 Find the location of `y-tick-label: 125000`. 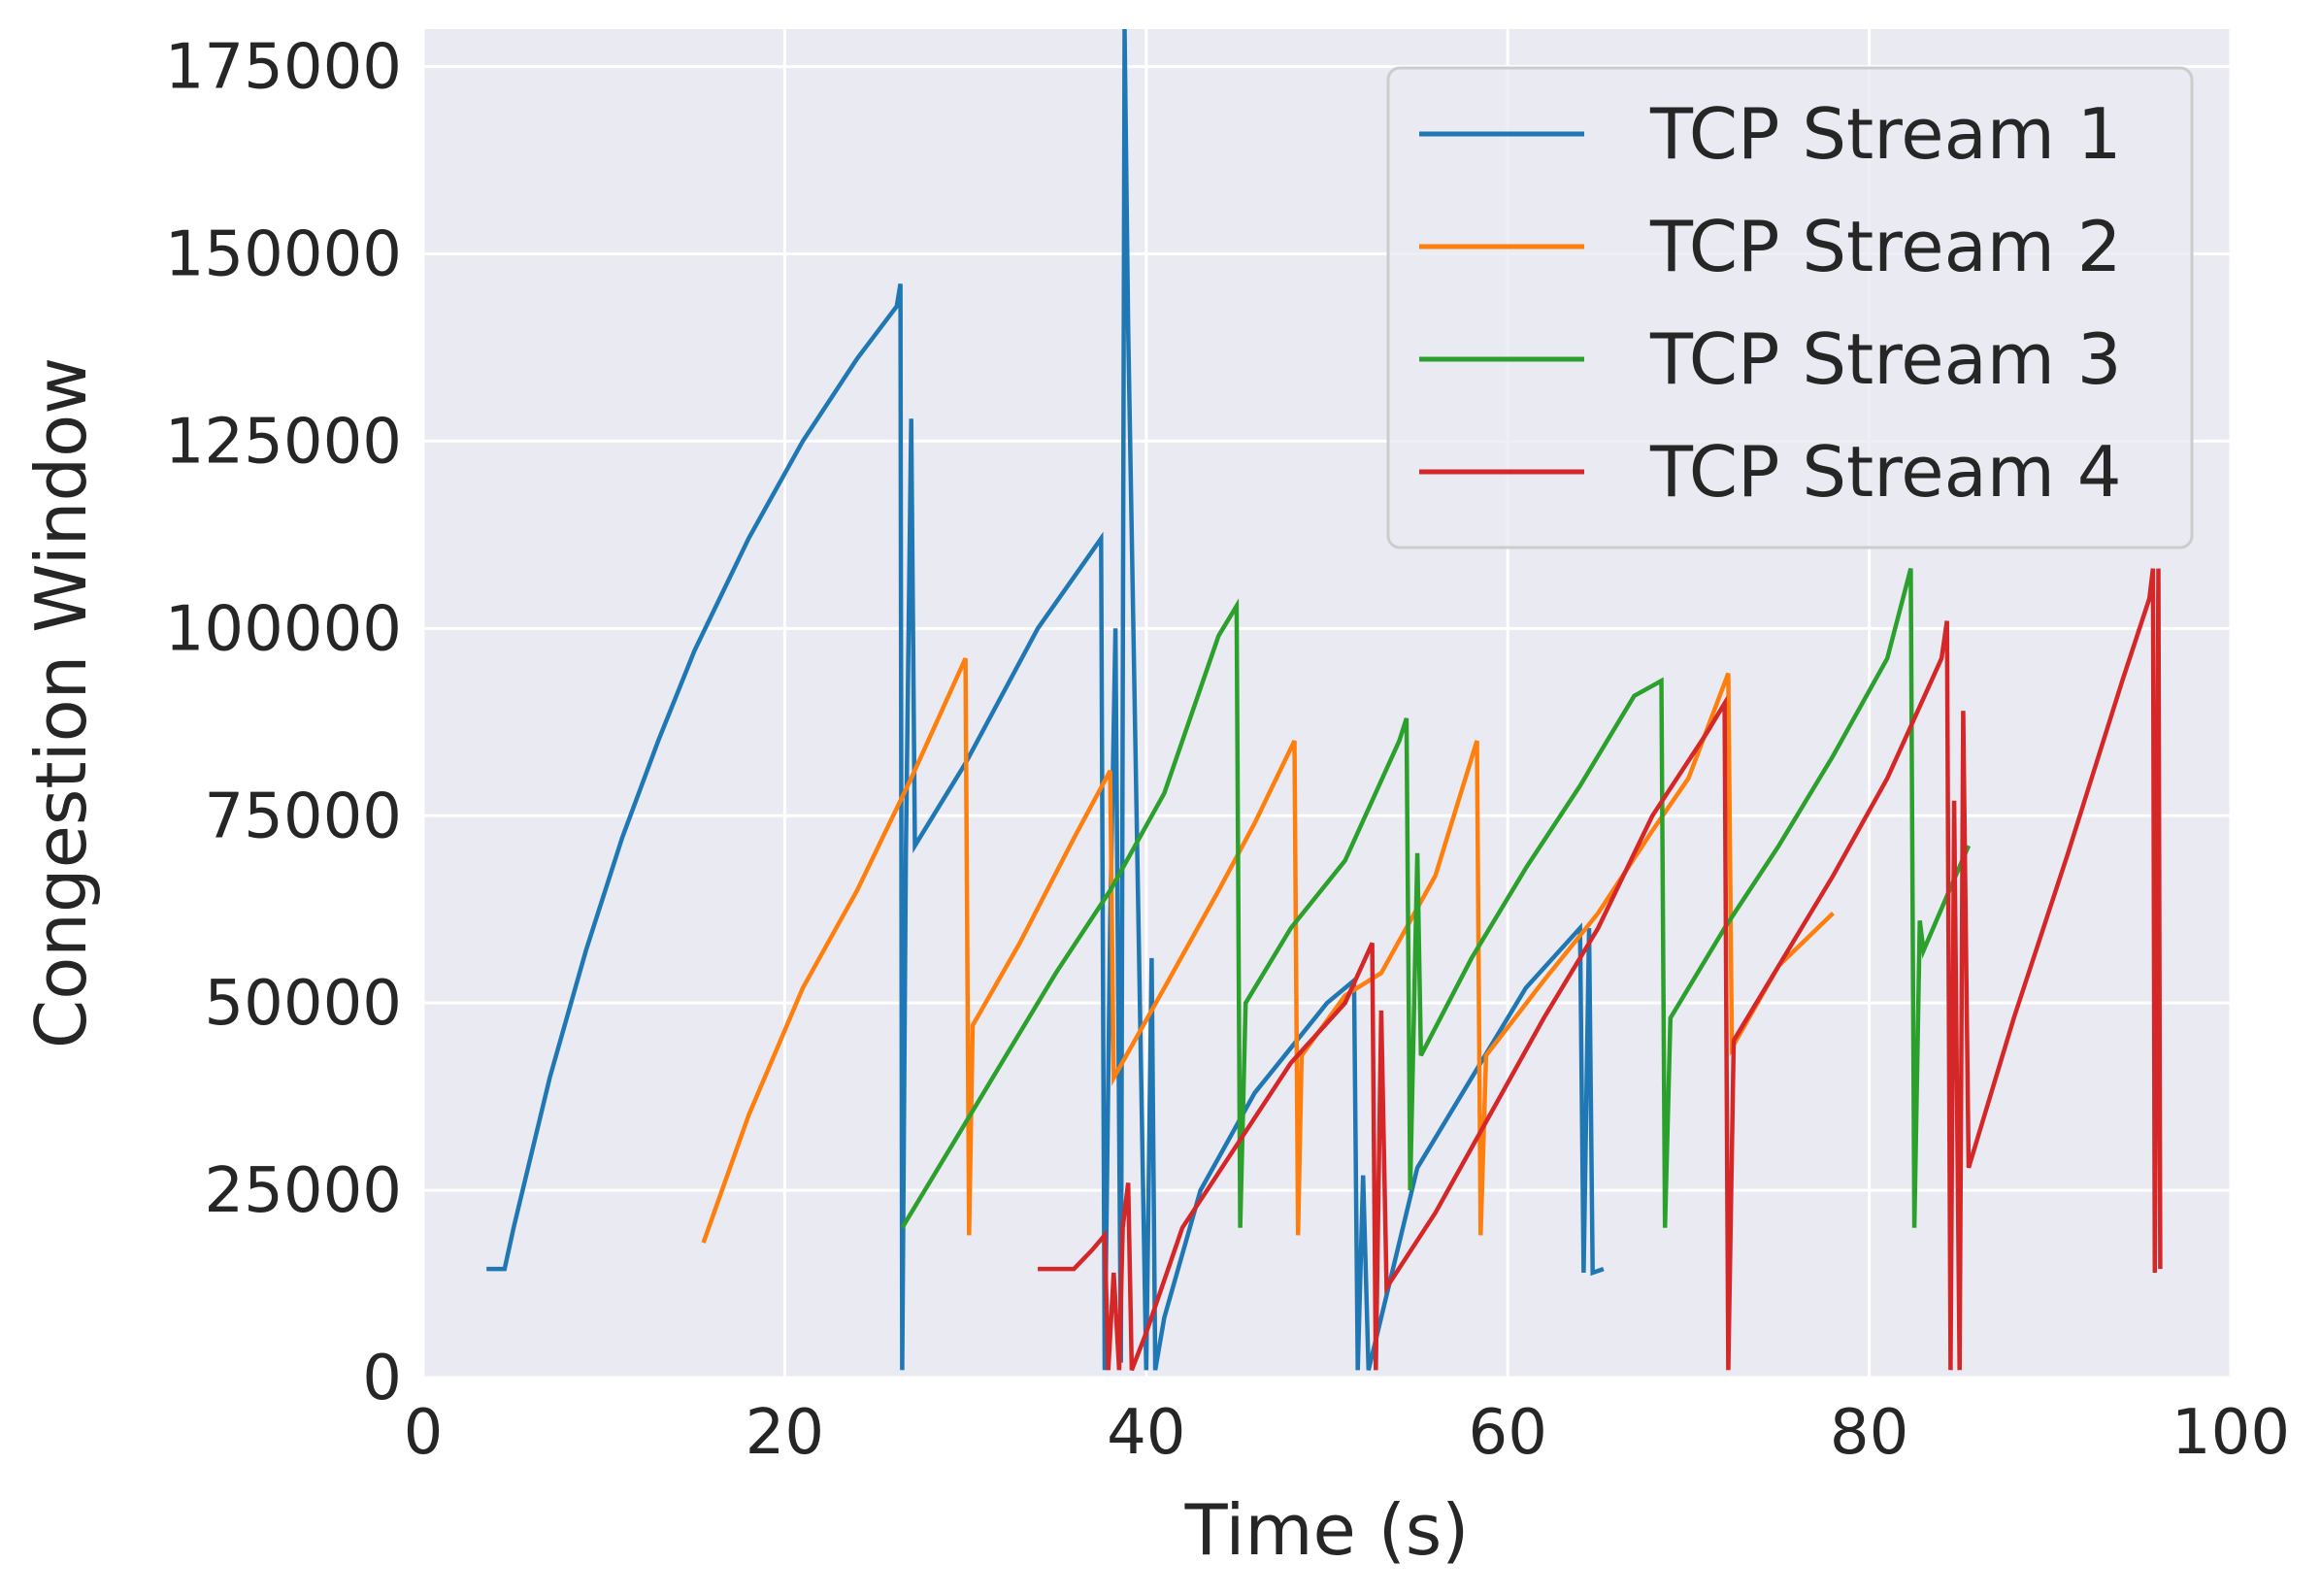

y-tick-label: 125000 is located at coordinates (283, 442).